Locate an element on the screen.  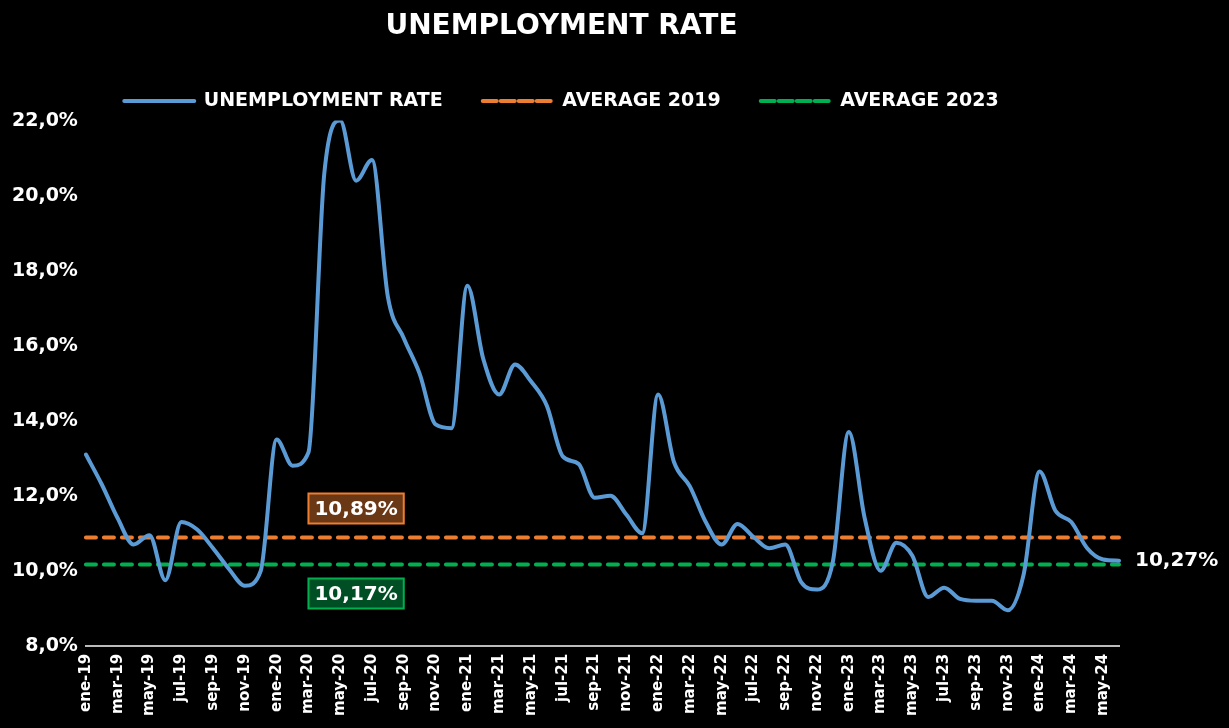
legend-label: AVERAGE 2019 is located at coordinates (641, 99).